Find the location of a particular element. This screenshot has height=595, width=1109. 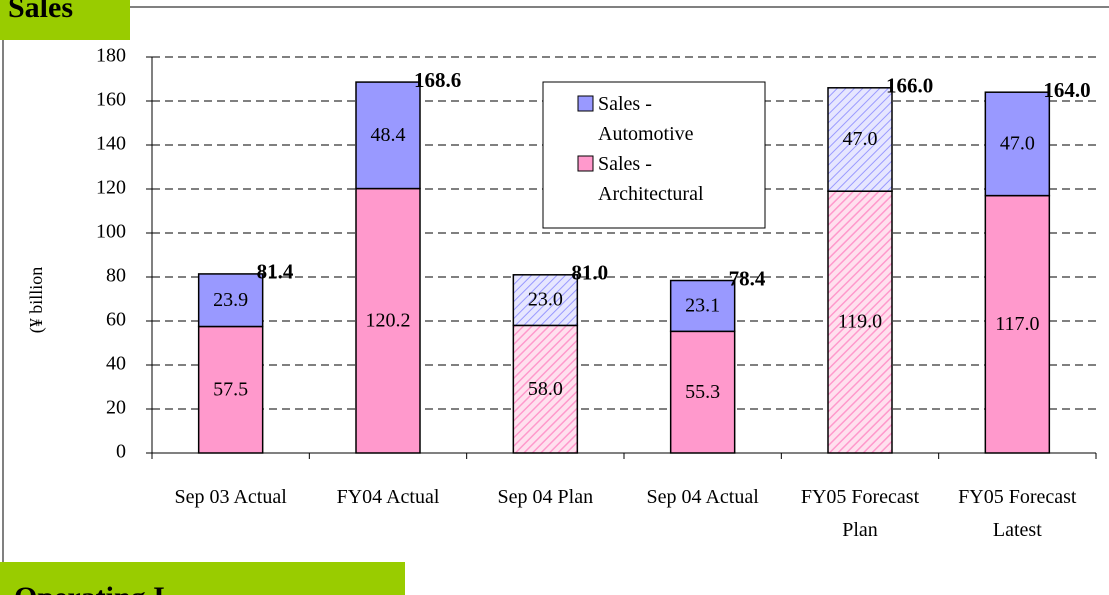

value-label: 48.4 is located at coordinates (388, 135).